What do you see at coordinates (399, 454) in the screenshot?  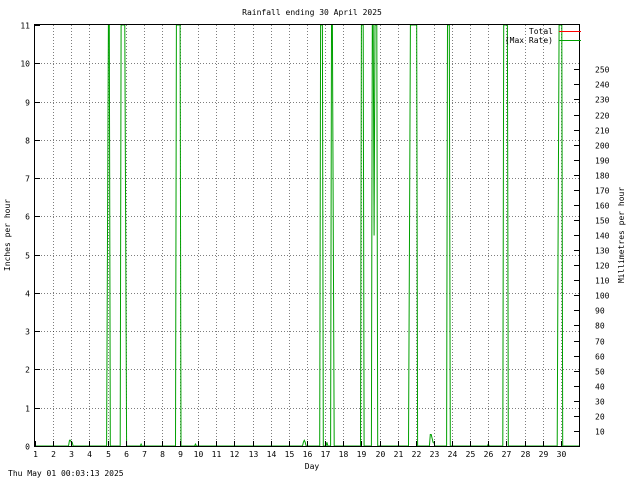 I see `x-tick-label: 21` at bounding box center [399, 454].